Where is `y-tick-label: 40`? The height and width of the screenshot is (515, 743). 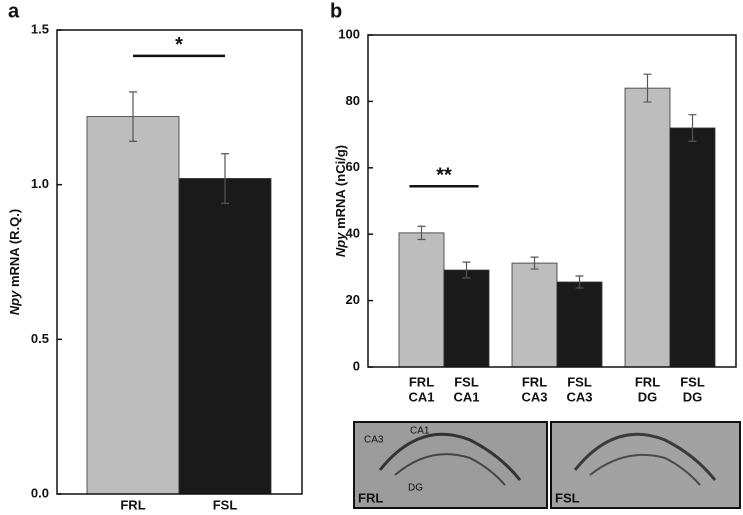
y-tick-label: 40 is located at coordinates (353, 233).